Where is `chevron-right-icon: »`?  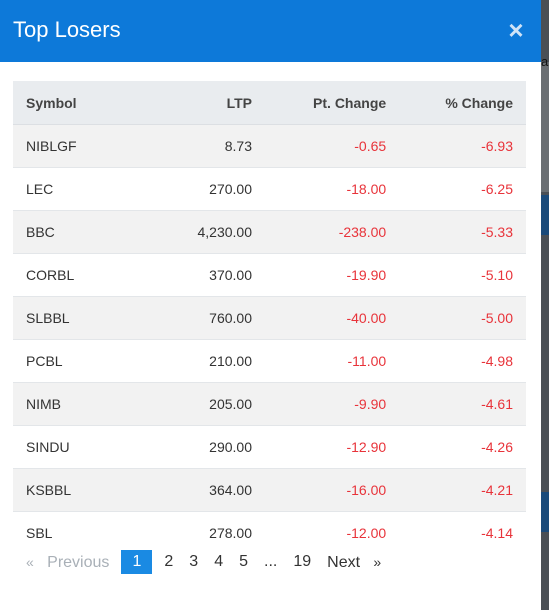 chevron-right-icon: » is located at coordinates (377, 561).